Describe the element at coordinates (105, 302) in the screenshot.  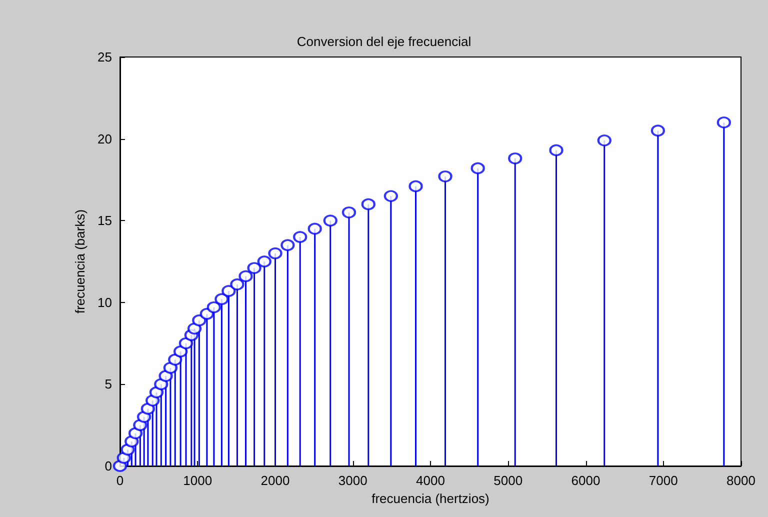
I see `y-tick-label: 10` at that location.